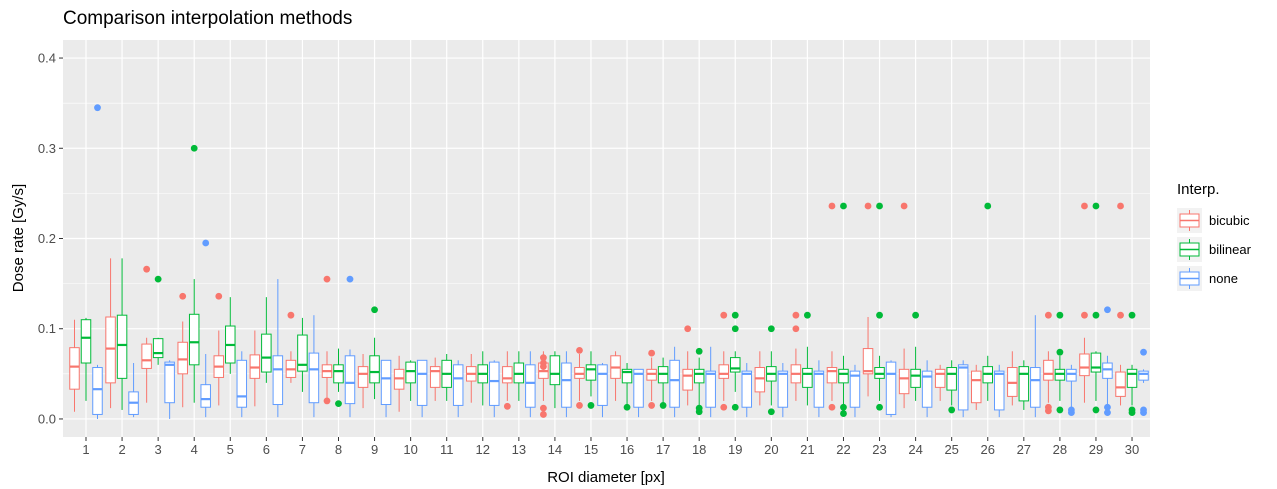  Describe the element at coordinates (807, 449) in the screenshot. I see `x-tick-label: 21` at that location.